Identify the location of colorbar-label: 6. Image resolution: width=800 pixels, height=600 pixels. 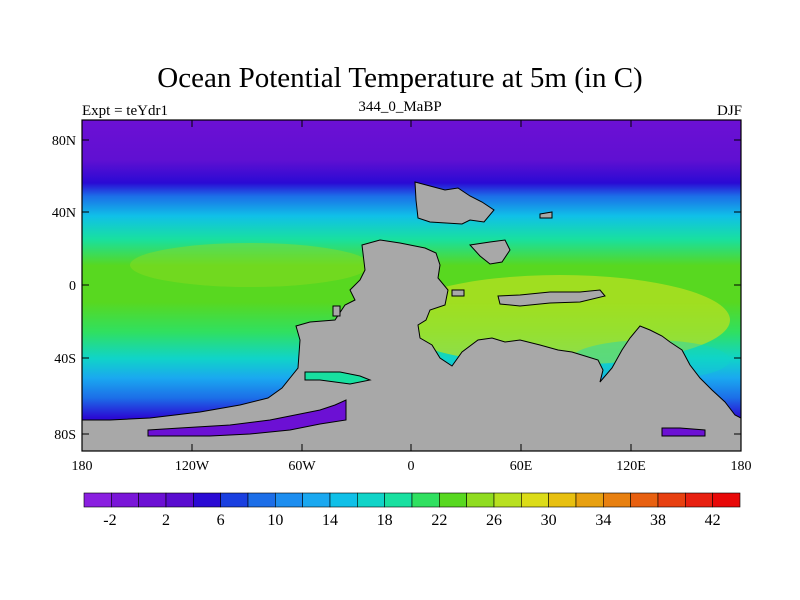
(221, 520).